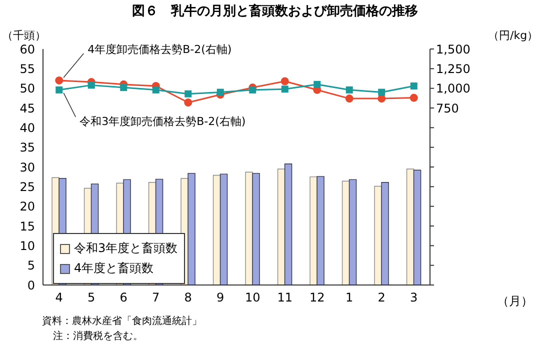  Describe the element at coordinates (27, 187) in the screenshot. I see `y-tick-label: 25` at that location.